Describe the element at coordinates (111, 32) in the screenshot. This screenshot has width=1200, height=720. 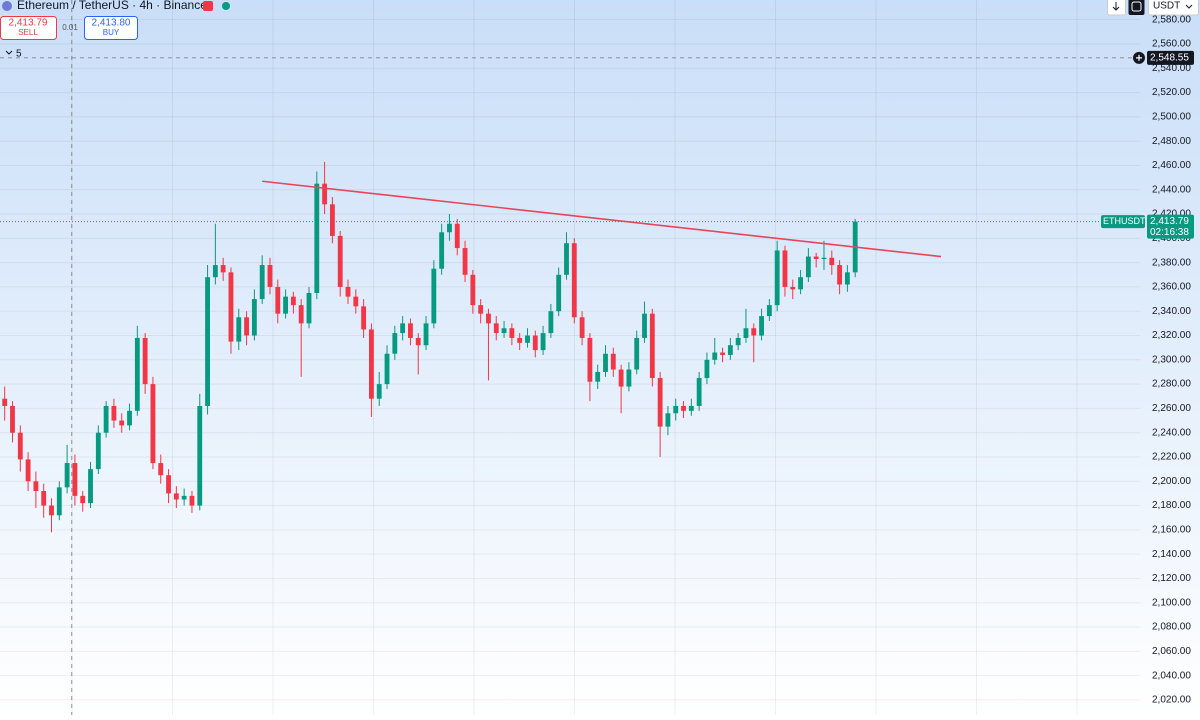
I see `buy-label: BUY` at that location.